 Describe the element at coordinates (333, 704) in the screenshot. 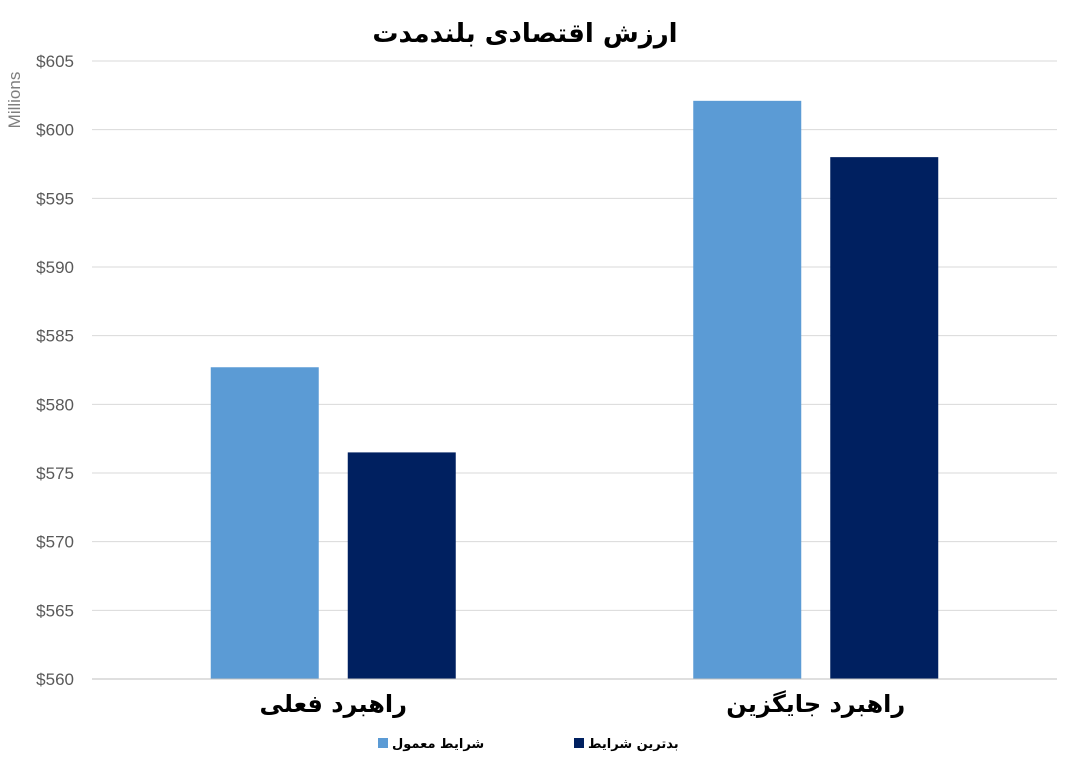

I see `x-tick-label: راهبرد فعلی` at that location.